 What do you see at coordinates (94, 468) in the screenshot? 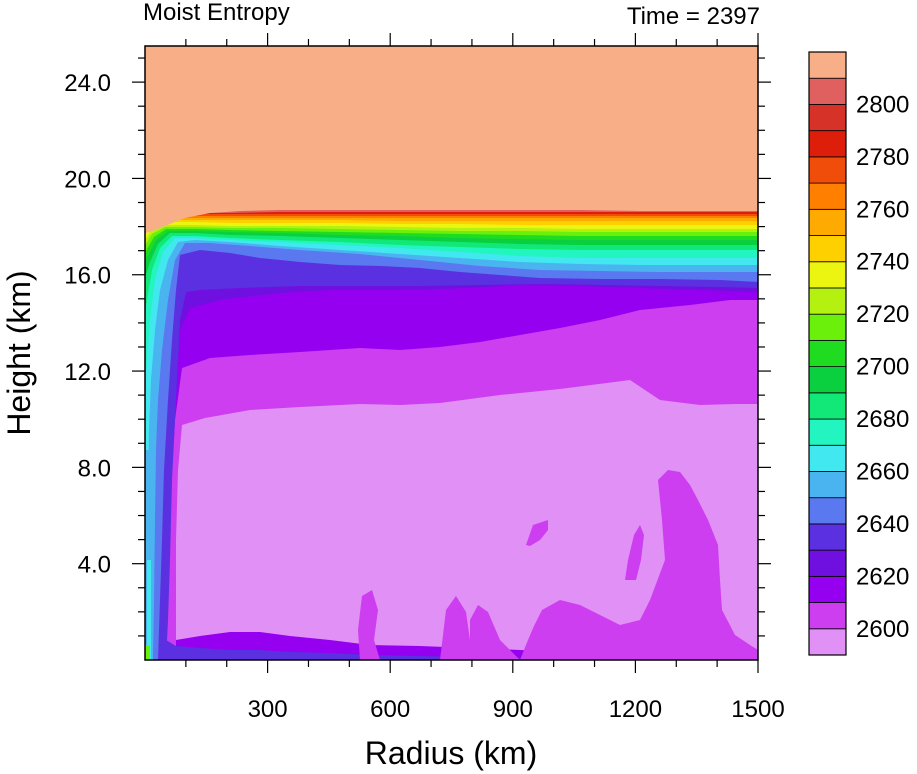
I see `y-tick-label: 8.0` at bounding box center [94, 468].